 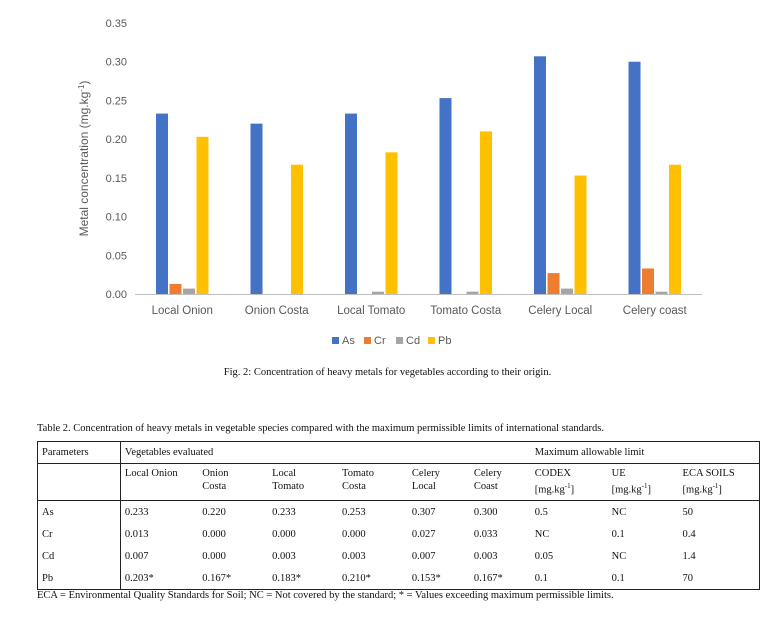 I want to click on y-axis-title: Metal concentration (mg.kg-1), so click(x=84, y=159).